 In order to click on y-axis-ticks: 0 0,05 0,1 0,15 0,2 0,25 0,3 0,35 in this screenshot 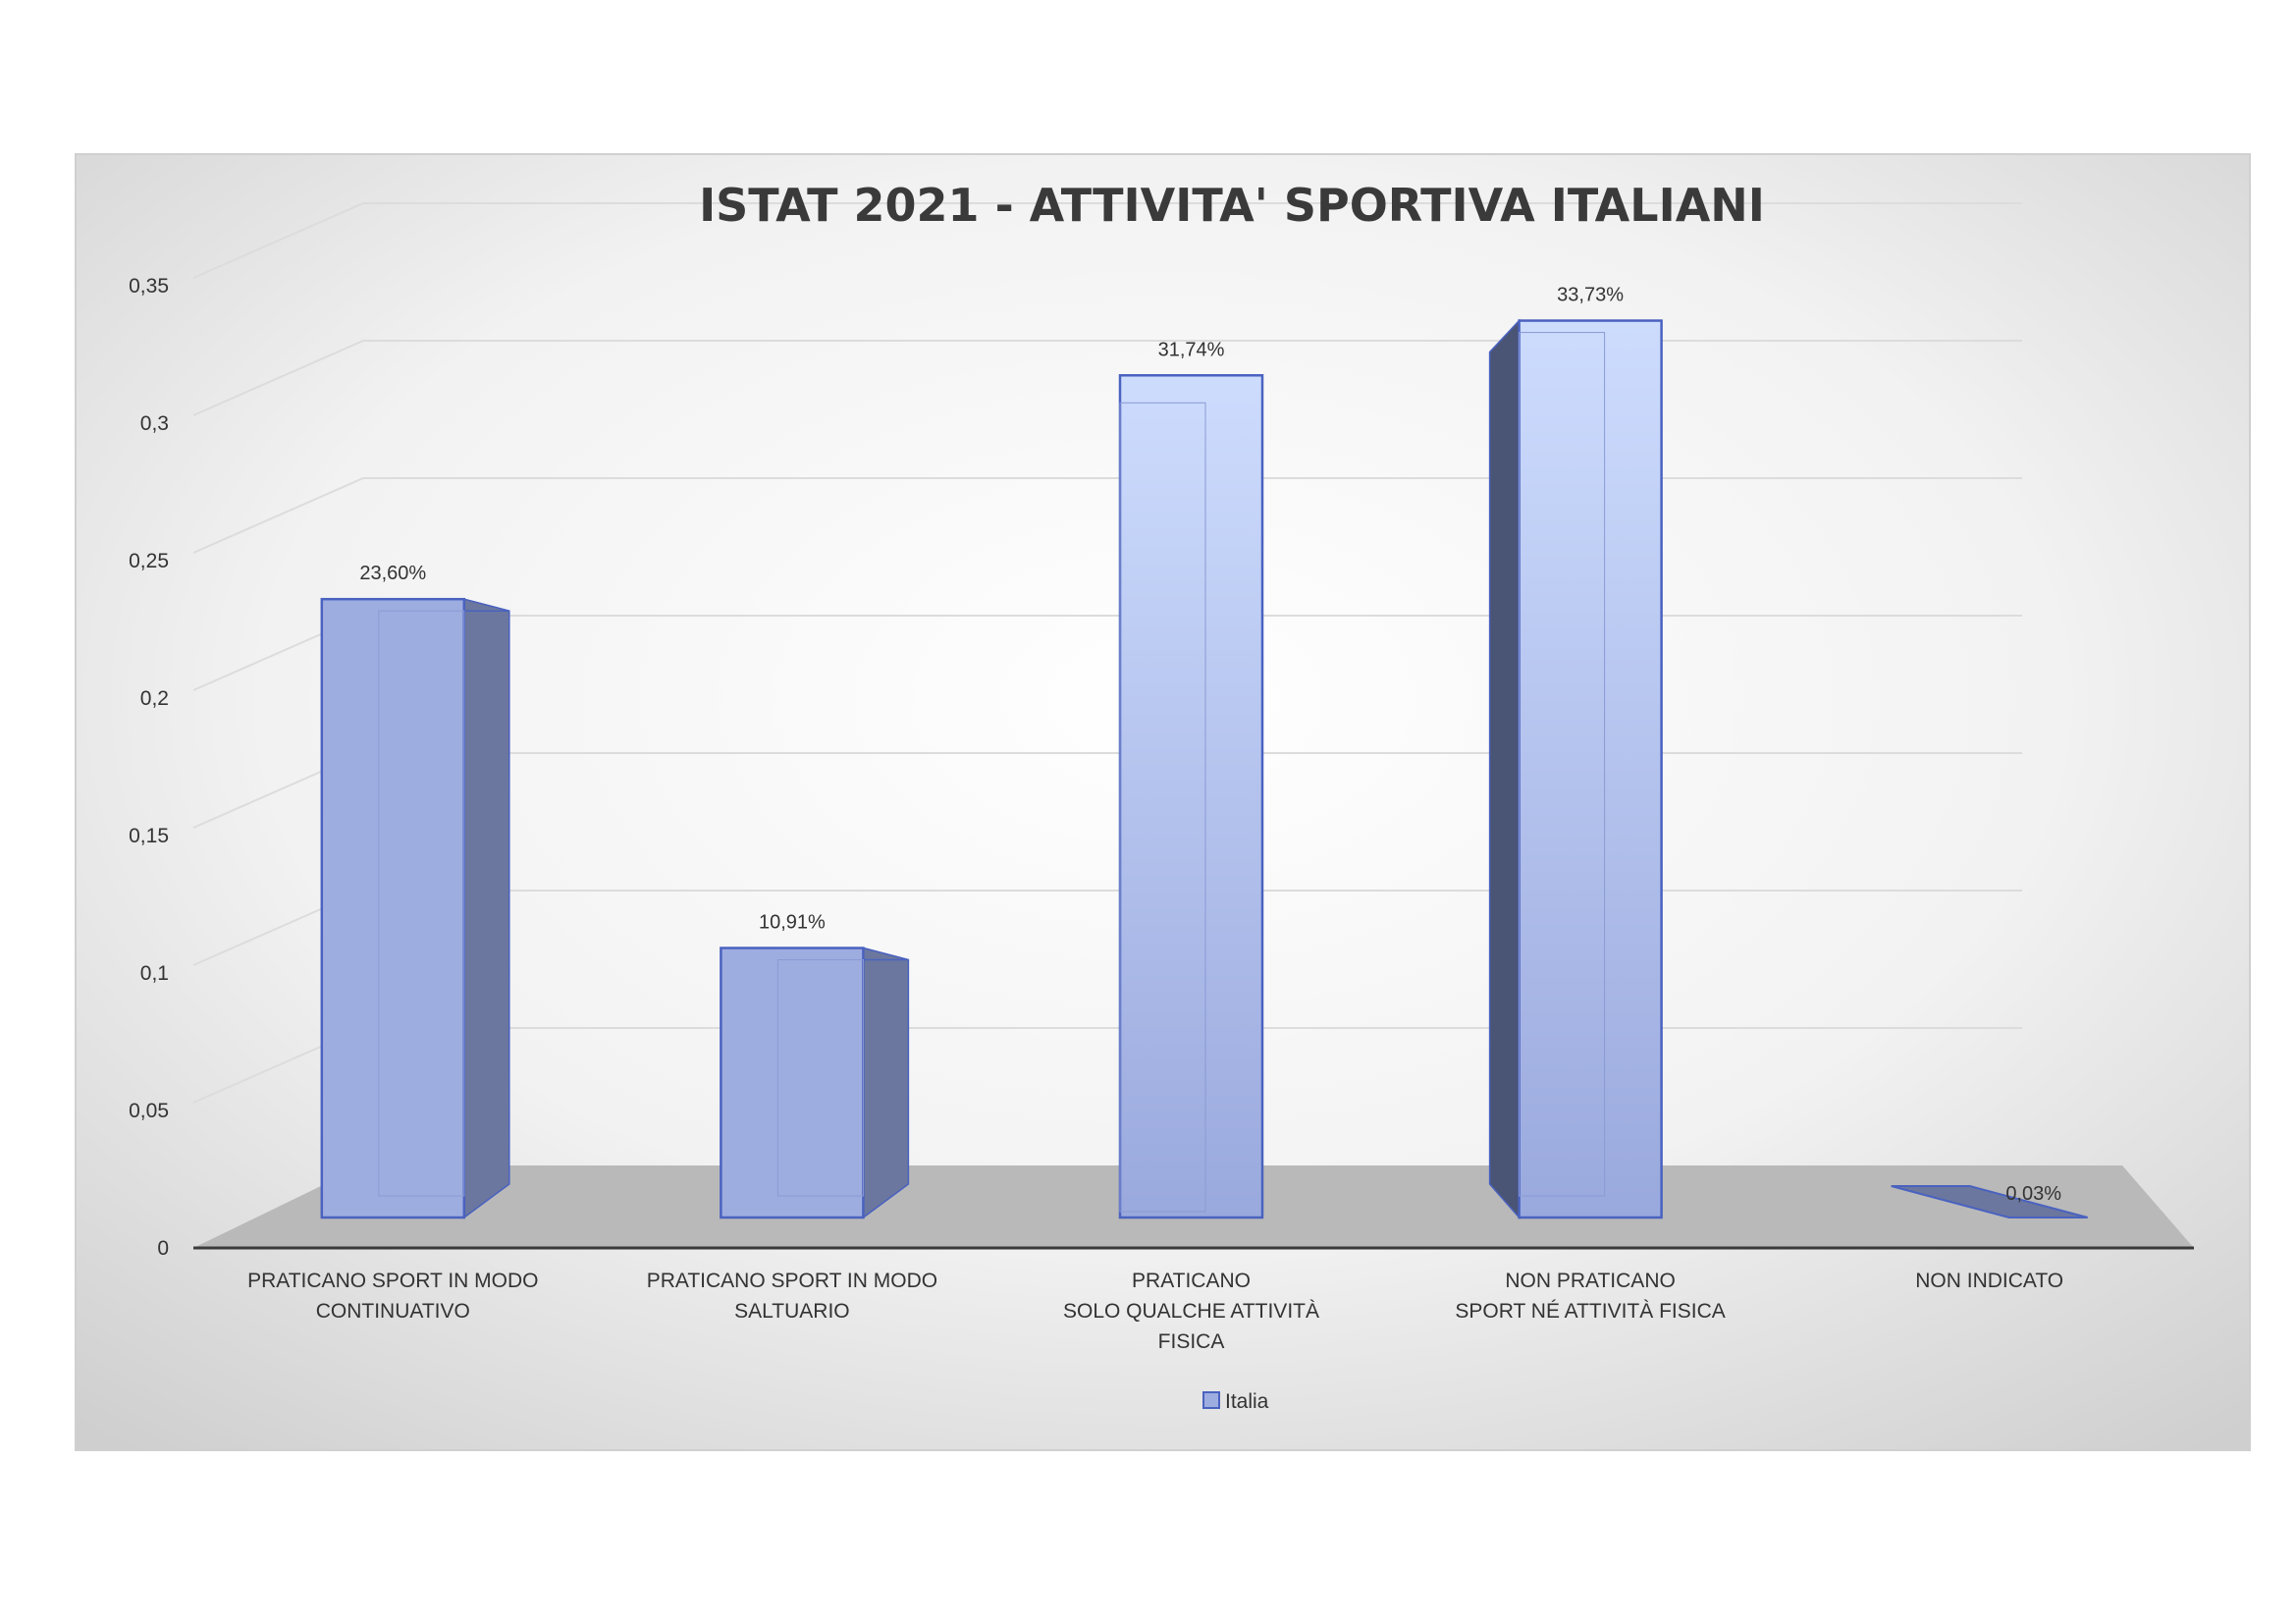, I will do `click(149, 767)`.